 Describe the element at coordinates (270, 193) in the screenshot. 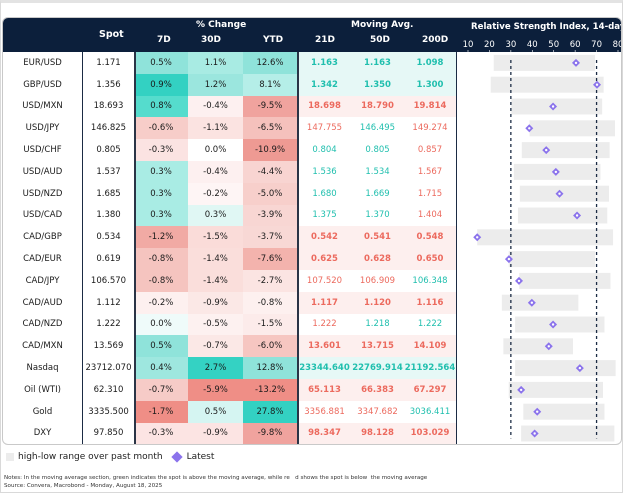

I see `pct-change-cell: -5.0%` at that location.